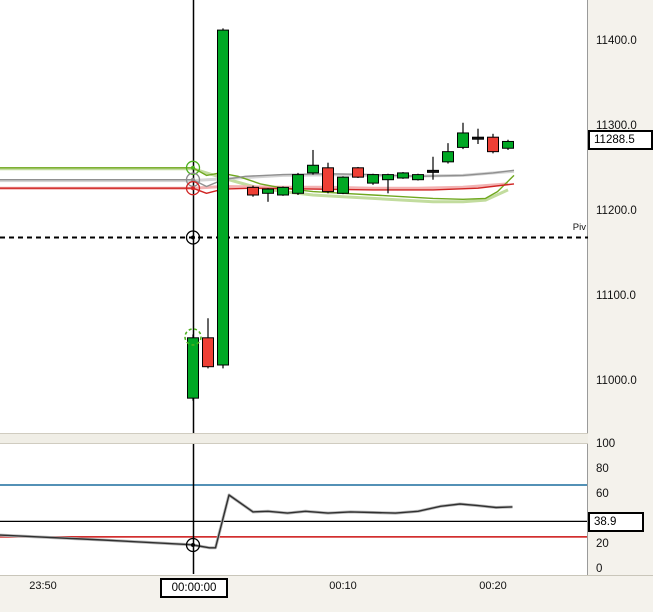 The image size is (653, 612). I want to click on price-tick-label: 11100.0, so click(616, 296).